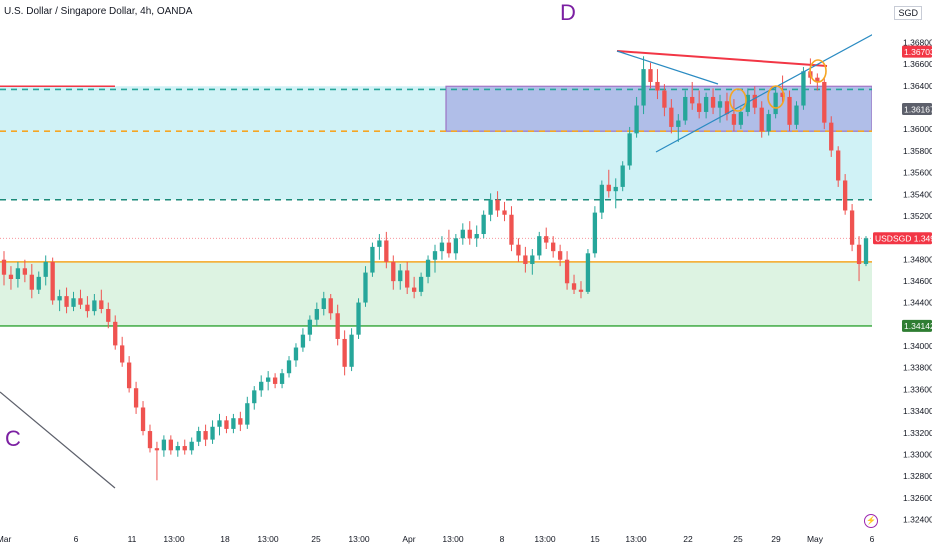  I want to click on price-tag-label: 1.36167, so click(918, 109).